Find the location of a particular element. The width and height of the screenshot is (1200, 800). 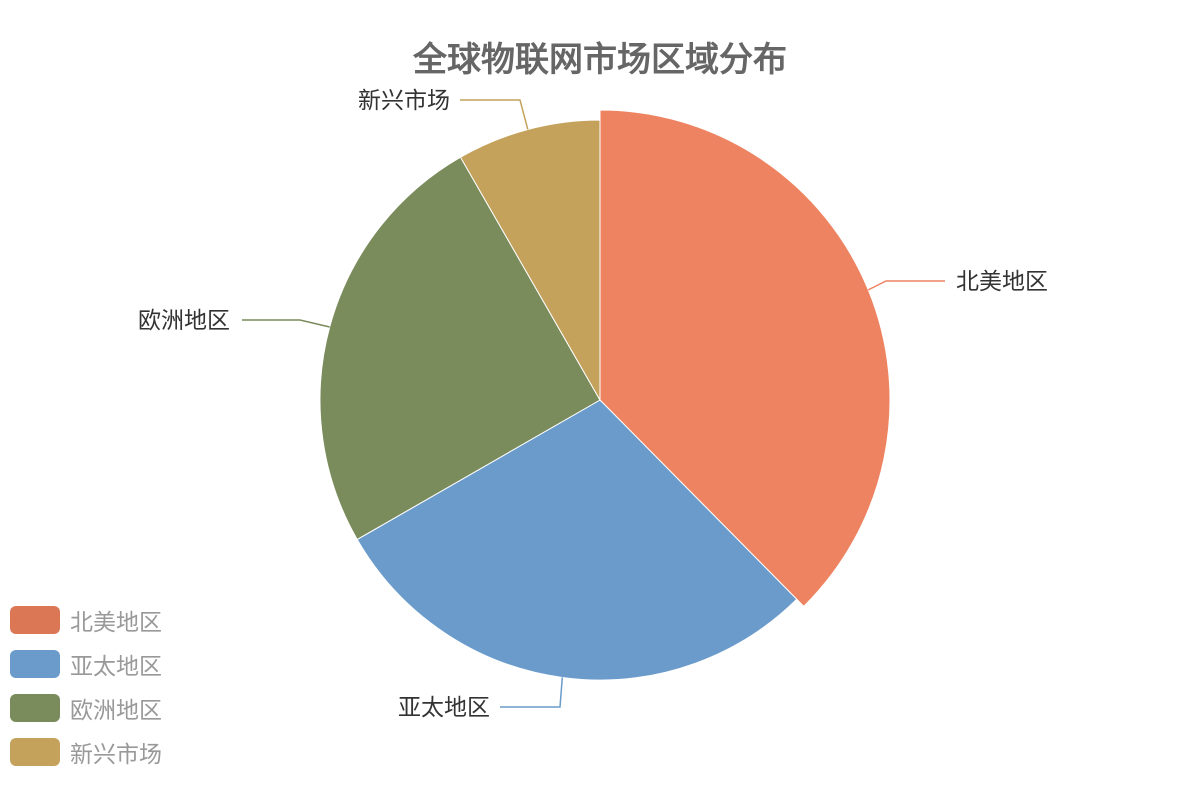

slice-label: 新兴市场 is located at coordinates (404, 101).